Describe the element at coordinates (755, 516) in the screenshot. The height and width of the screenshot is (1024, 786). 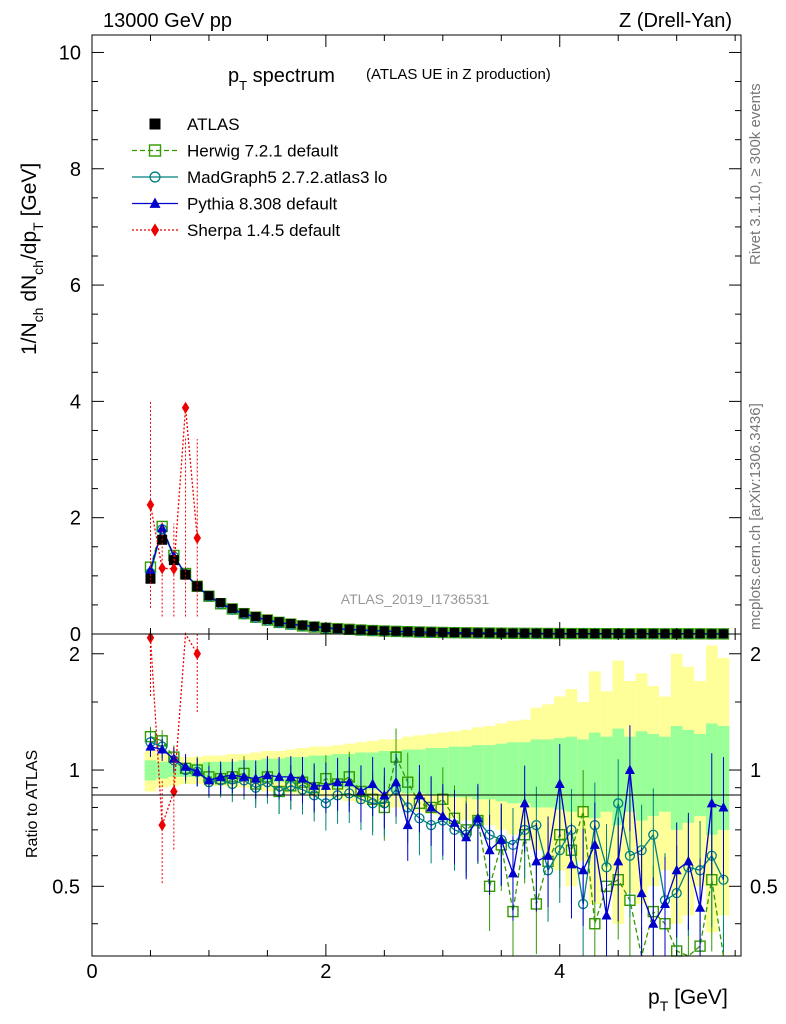
I see `mcplots-label: mcplots.cern.ch [arXiv:1306.3436]` at that location.